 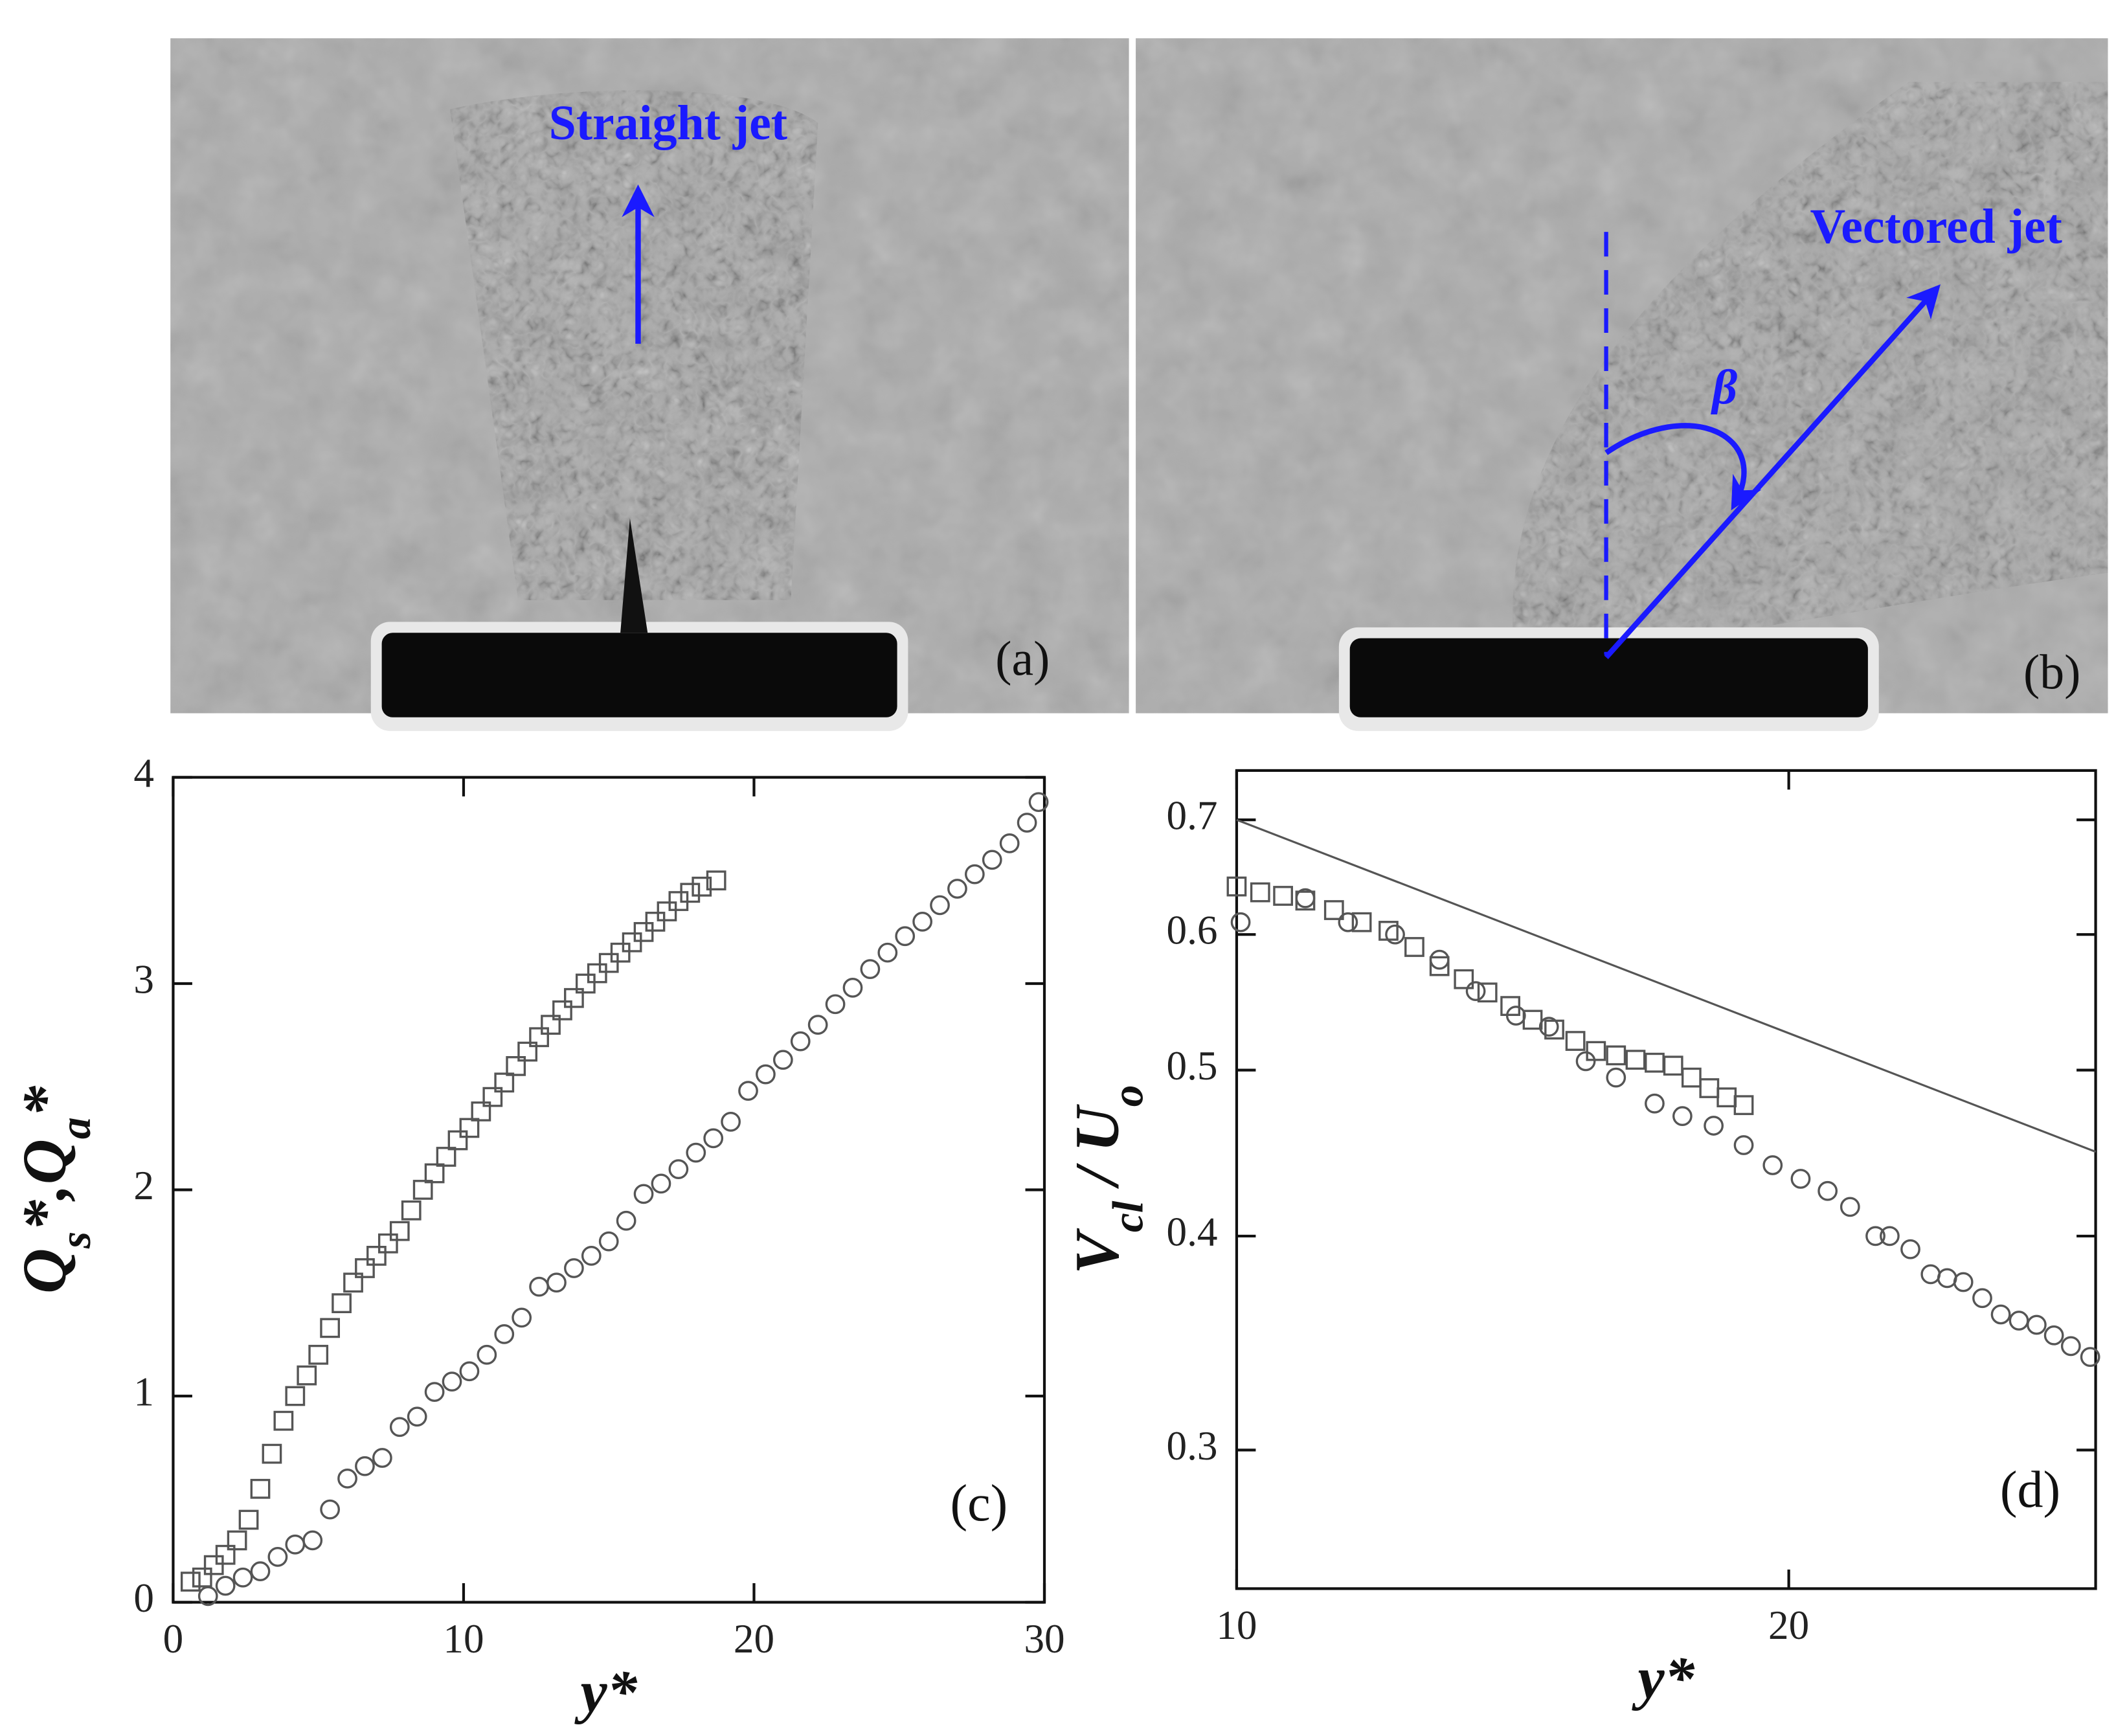 What do you see at coordinates (44, 1271) in the screenshot?
I see `y-axis-label-part: Q` at bounding box center [44, 1271].